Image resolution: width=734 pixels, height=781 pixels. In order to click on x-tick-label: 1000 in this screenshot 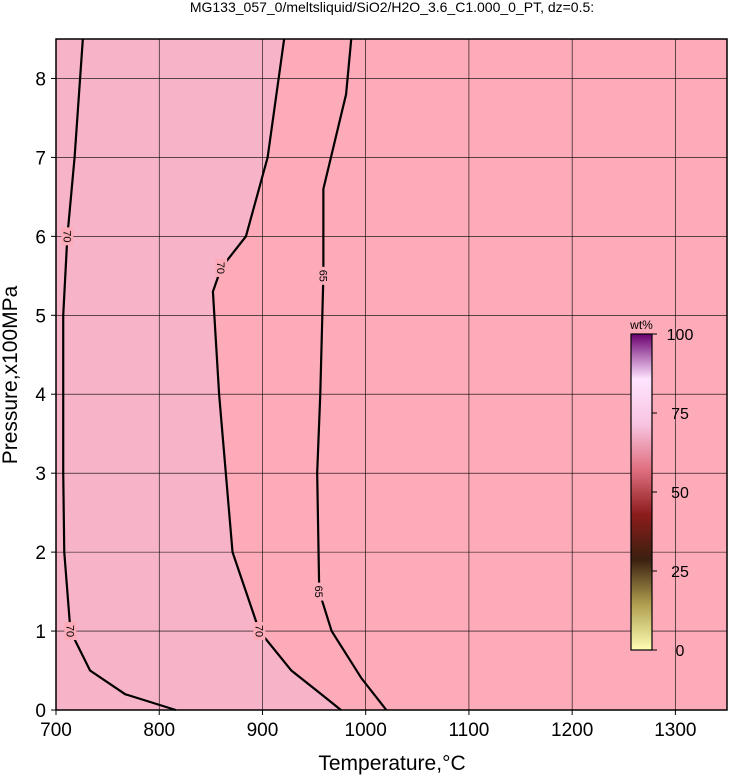, I will do `click(366, 730)`.